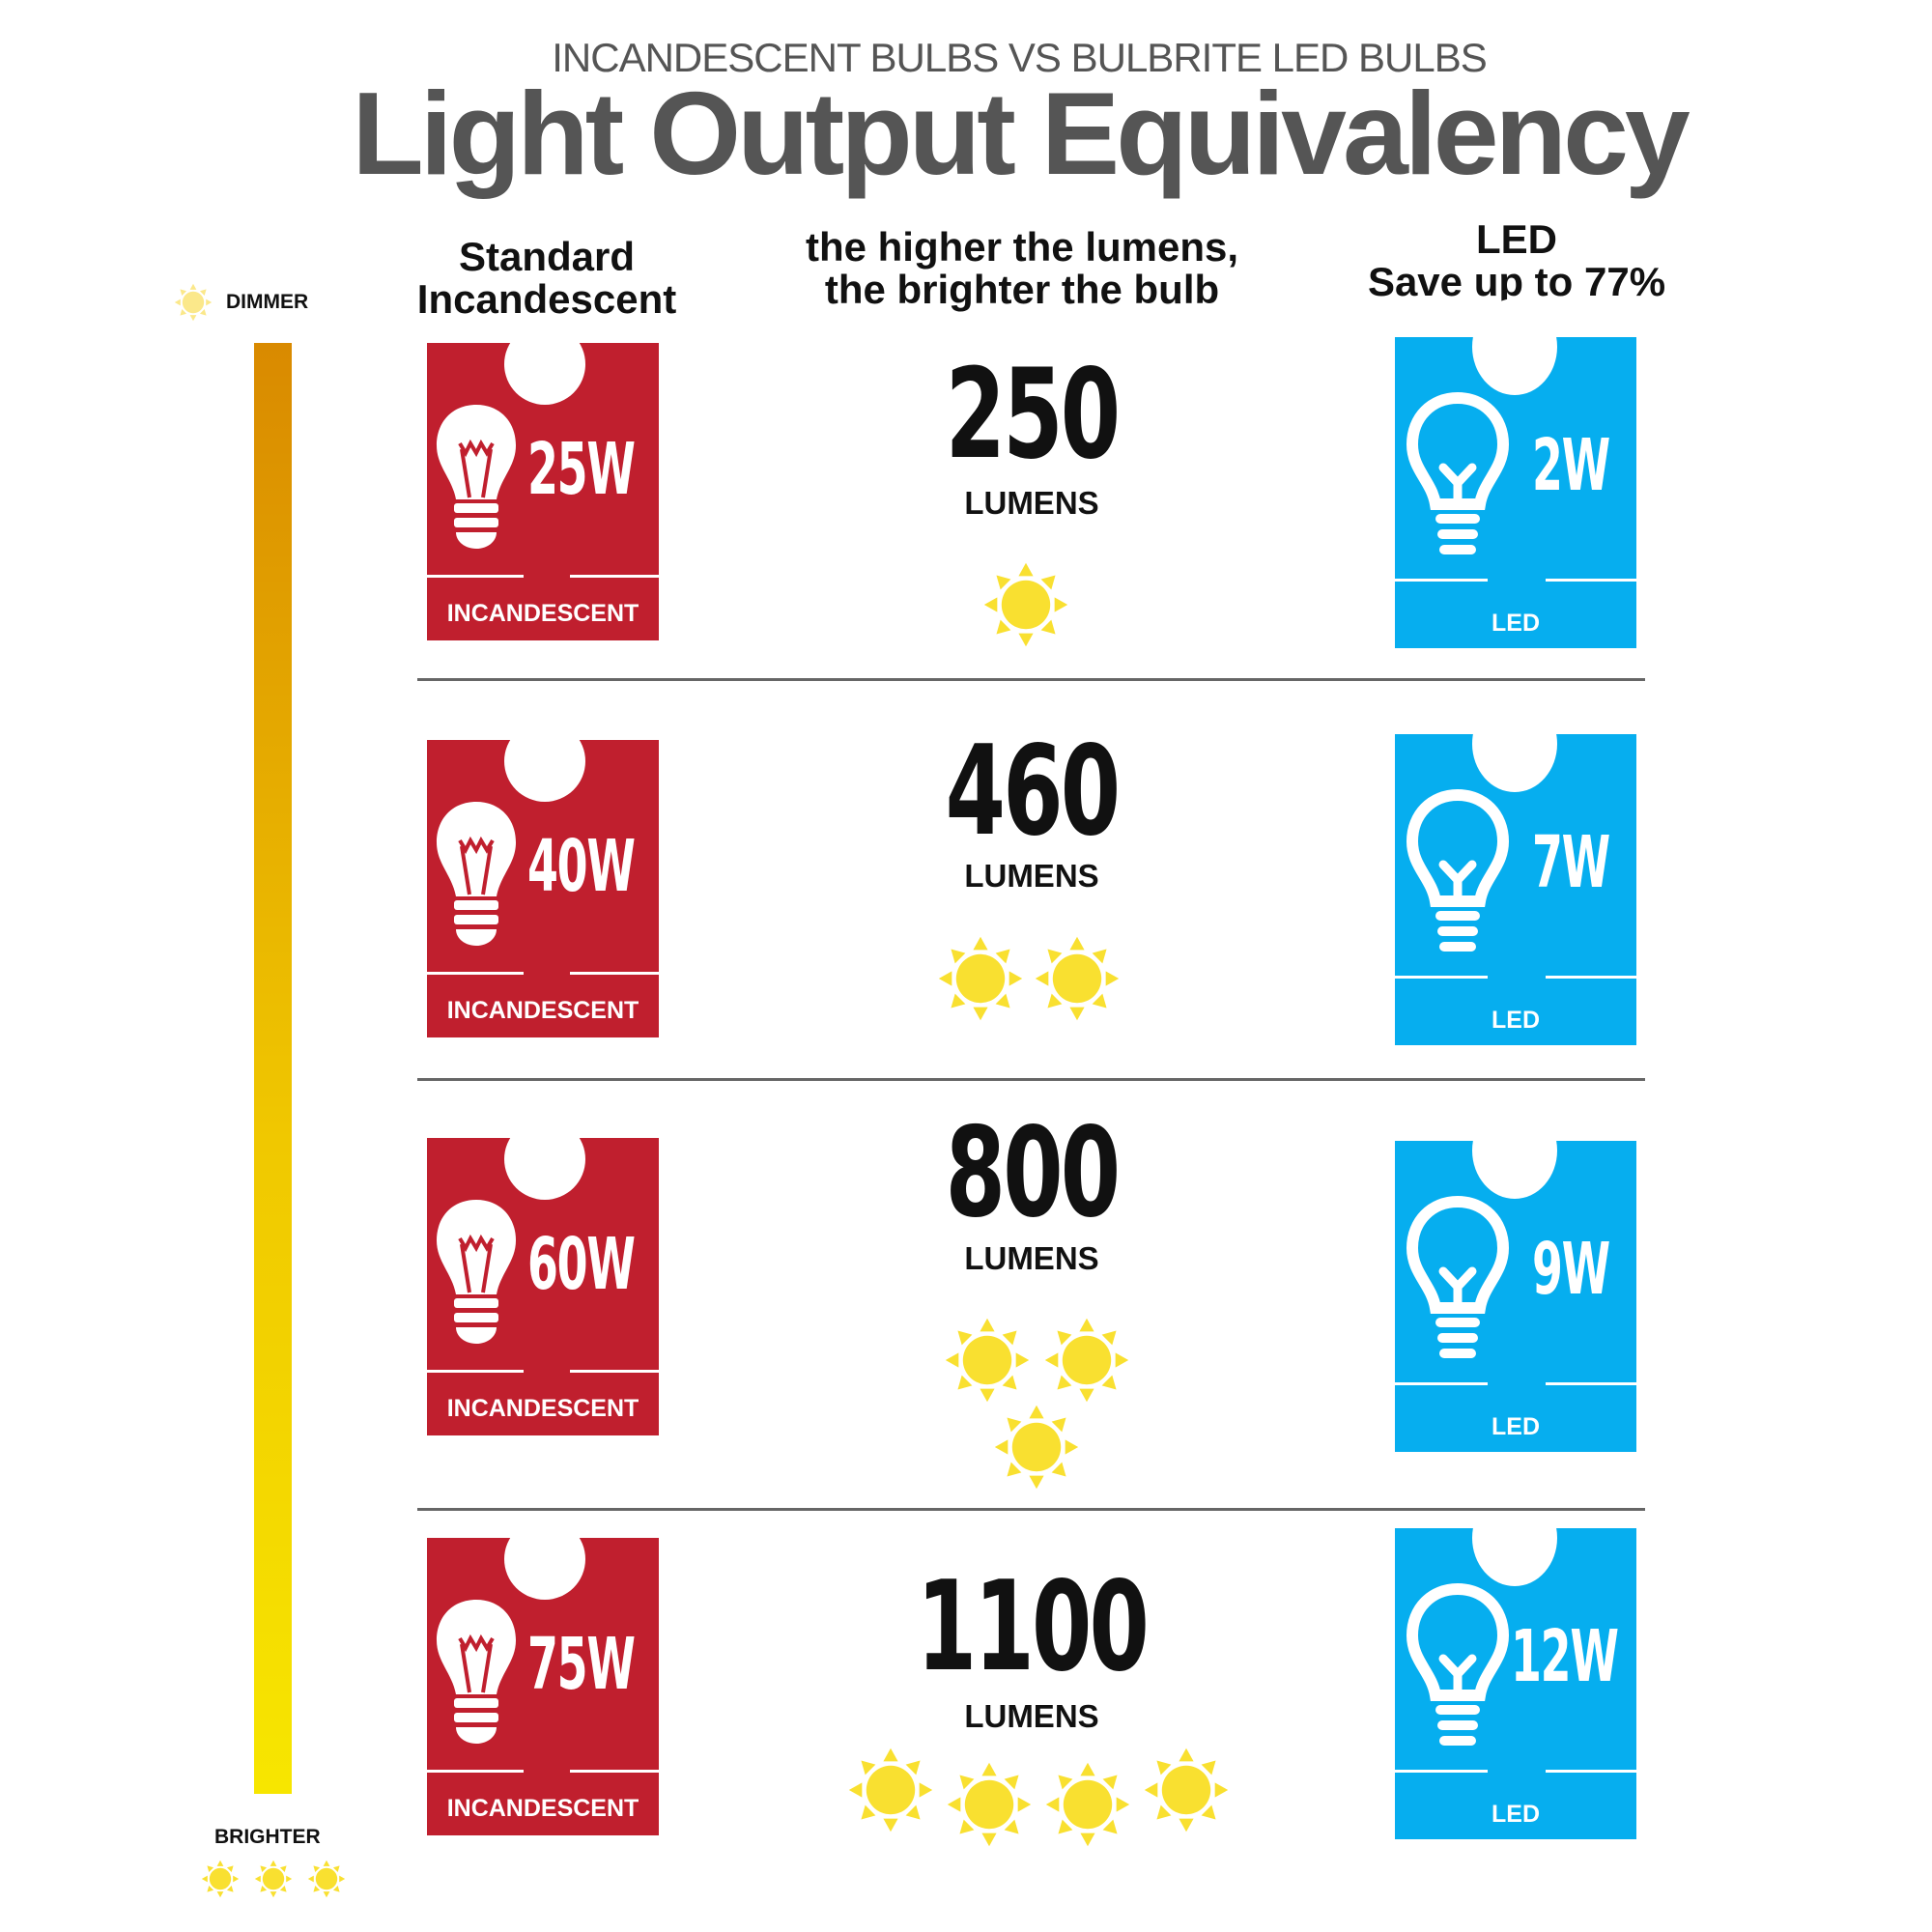 The width and height of the screenshot is (1932, 1932). What do you see at coordinates (1033, 1173) in the screenshot?
I see `lumens-value: 800` at bounding box center [1033, 1173].